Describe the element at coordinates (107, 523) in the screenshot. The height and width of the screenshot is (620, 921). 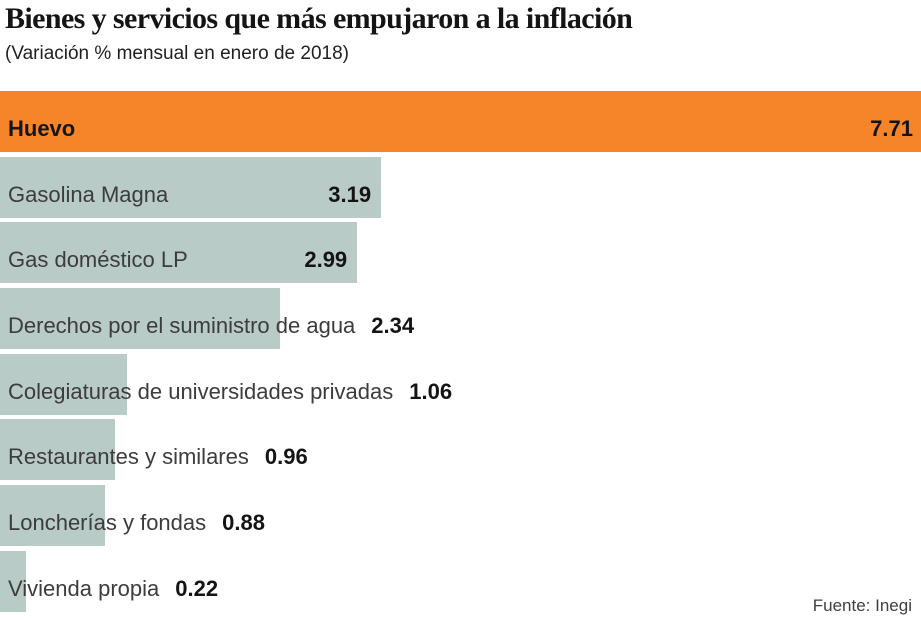
I see `bar-label: Loncherías y fondas` at that location.